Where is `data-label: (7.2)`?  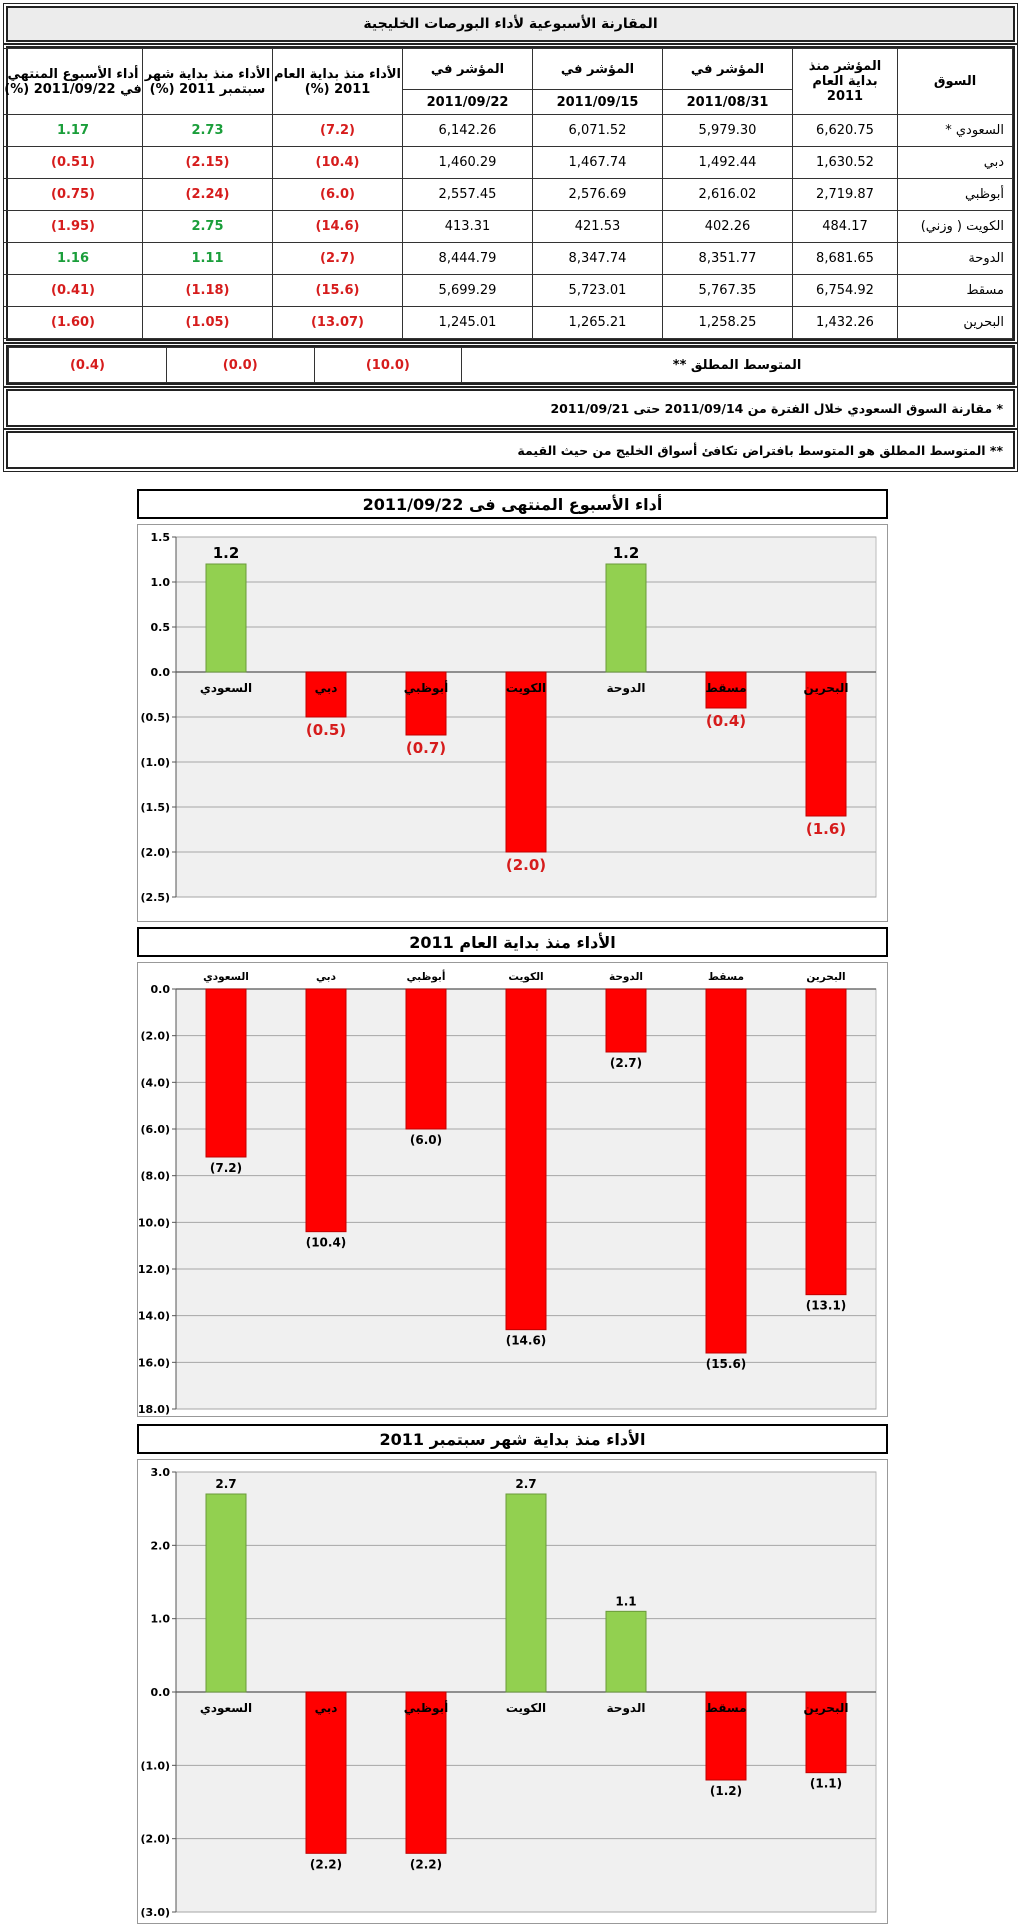
data-label: (7.2) is located at coordinates (226, 1168).